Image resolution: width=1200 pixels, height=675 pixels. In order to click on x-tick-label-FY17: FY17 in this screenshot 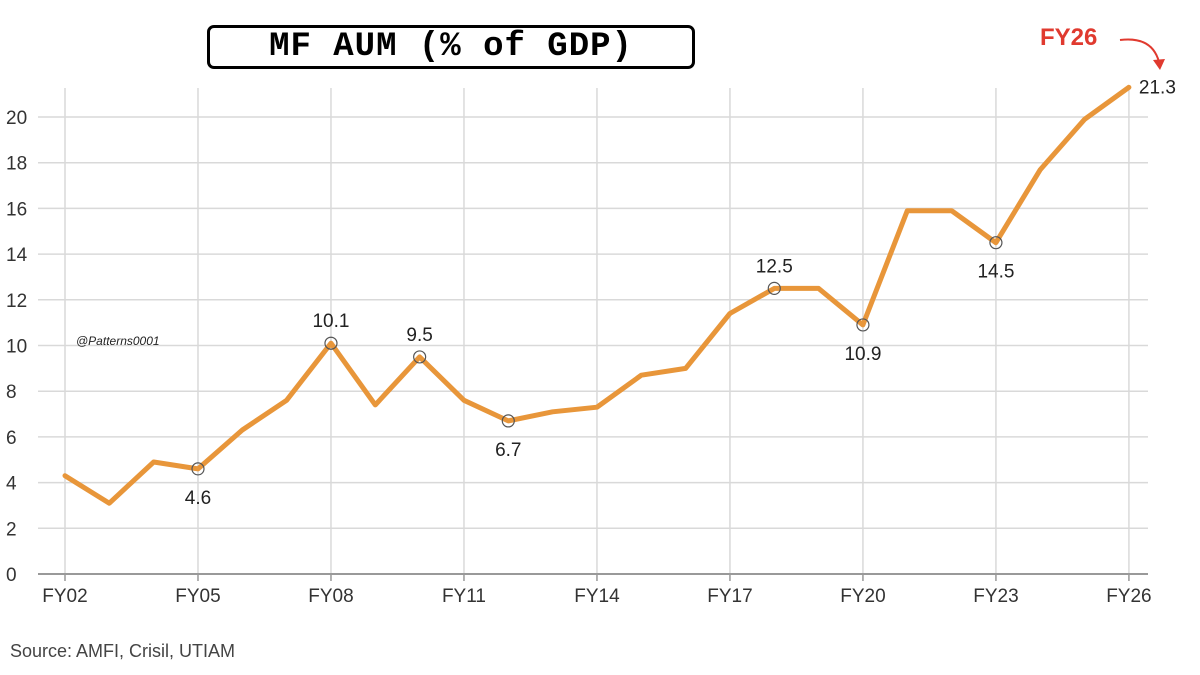, I will do `click(729, 596)`.